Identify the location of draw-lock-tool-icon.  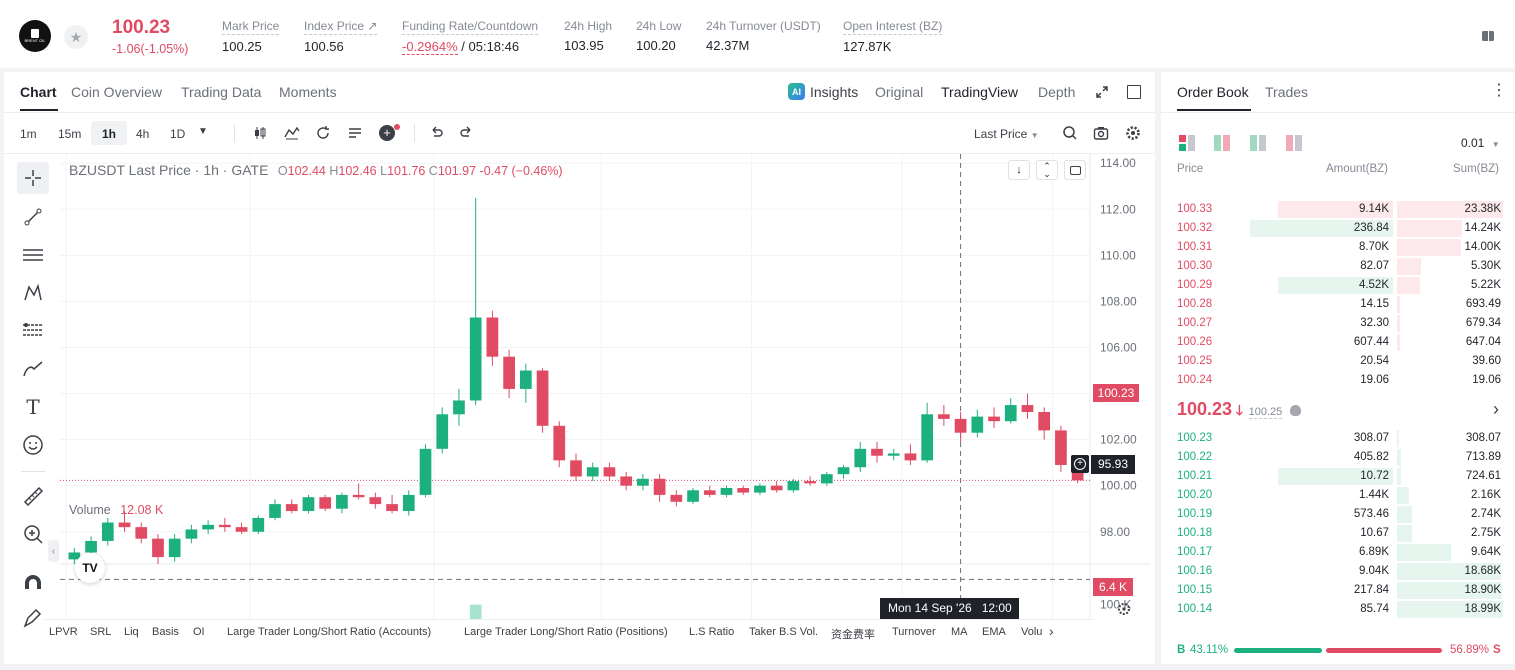
(33, 618).